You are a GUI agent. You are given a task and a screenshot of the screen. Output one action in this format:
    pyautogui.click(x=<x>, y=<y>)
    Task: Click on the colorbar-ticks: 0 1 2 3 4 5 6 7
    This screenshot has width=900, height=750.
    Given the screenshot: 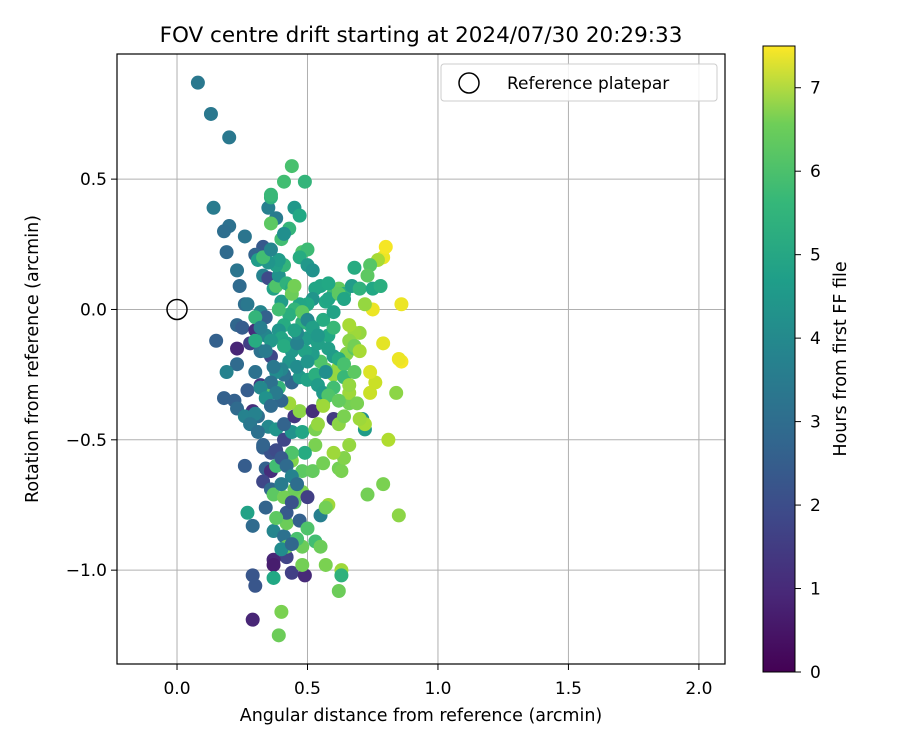 What is the action you would take?
    pyautogui.click(x=808, y=381)
    